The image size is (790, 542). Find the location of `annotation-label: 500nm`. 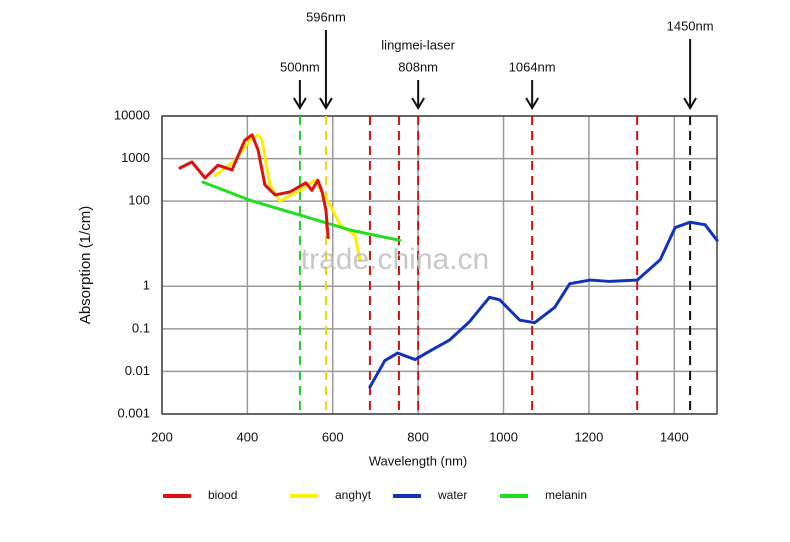

annotation-label: 500nm is located at coordinates (300, 66).